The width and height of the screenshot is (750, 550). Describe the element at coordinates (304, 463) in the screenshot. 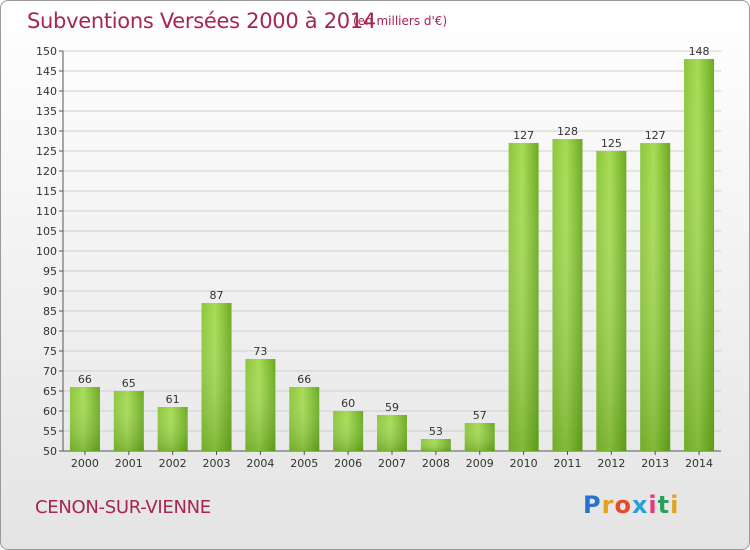

I see `x-tick-label: 2005` at that location.